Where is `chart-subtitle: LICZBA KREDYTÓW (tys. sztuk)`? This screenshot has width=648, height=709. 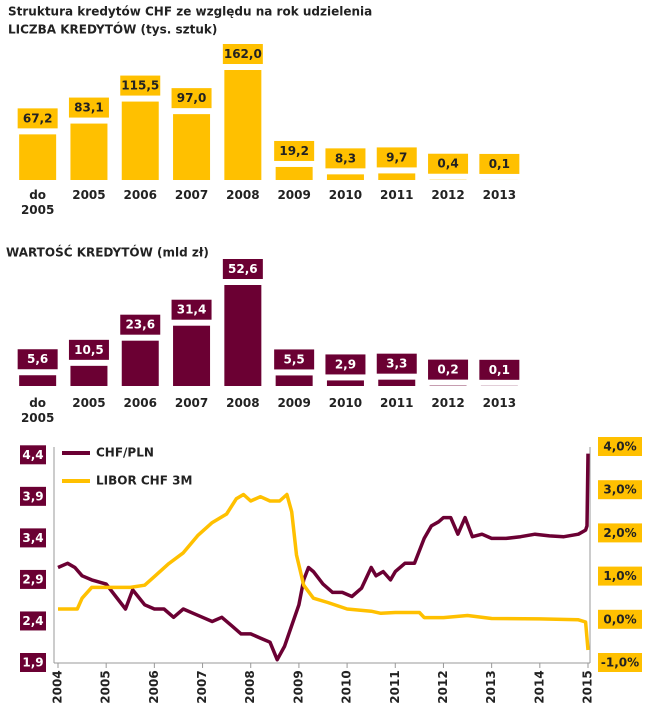
chart-subtitle: LICZBA KREDYTÓW (tys. sztuk) is located at coordinates (112, 29).